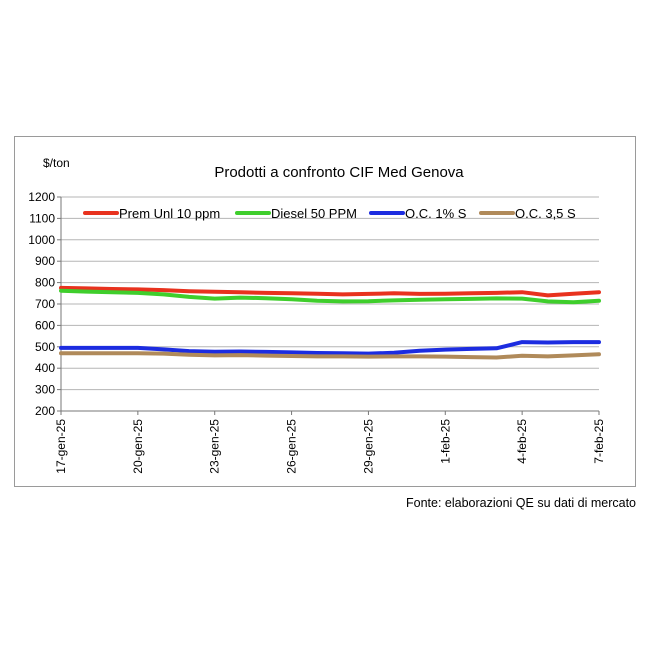 The height and width of the screenshot is (650, 650). Describe the element at coordinates (138, 446) in the screenshot. I see `x-tick-label: 20-gen-25` at that location.